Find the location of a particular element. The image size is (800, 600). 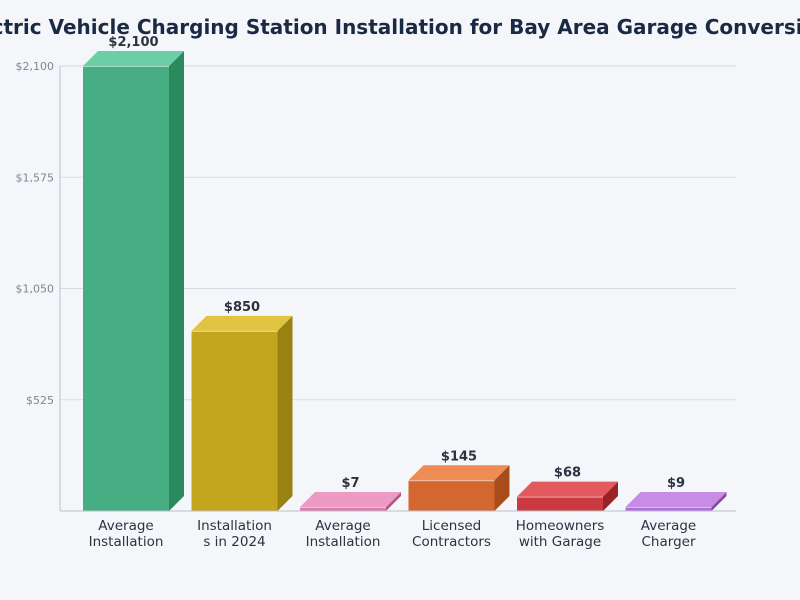

value-label: $850 is located at coordinates (242, 307).